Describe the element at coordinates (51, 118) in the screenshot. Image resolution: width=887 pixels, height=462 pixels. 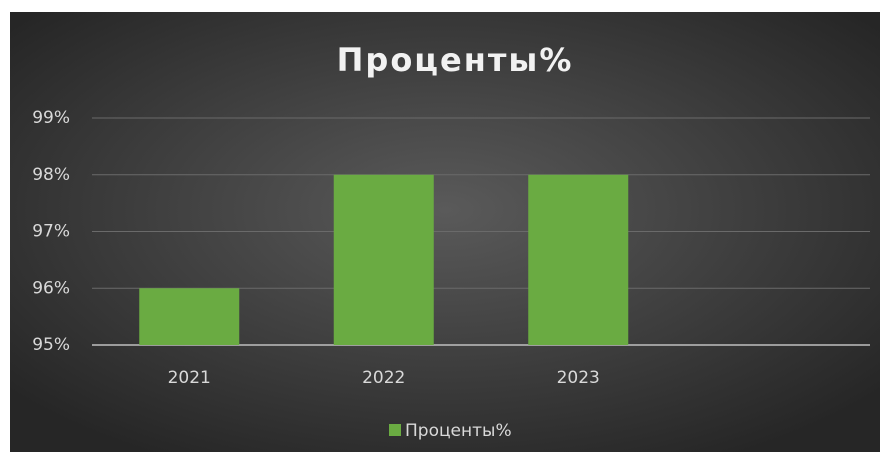
I see `y-tick-label: 99%` at that location.